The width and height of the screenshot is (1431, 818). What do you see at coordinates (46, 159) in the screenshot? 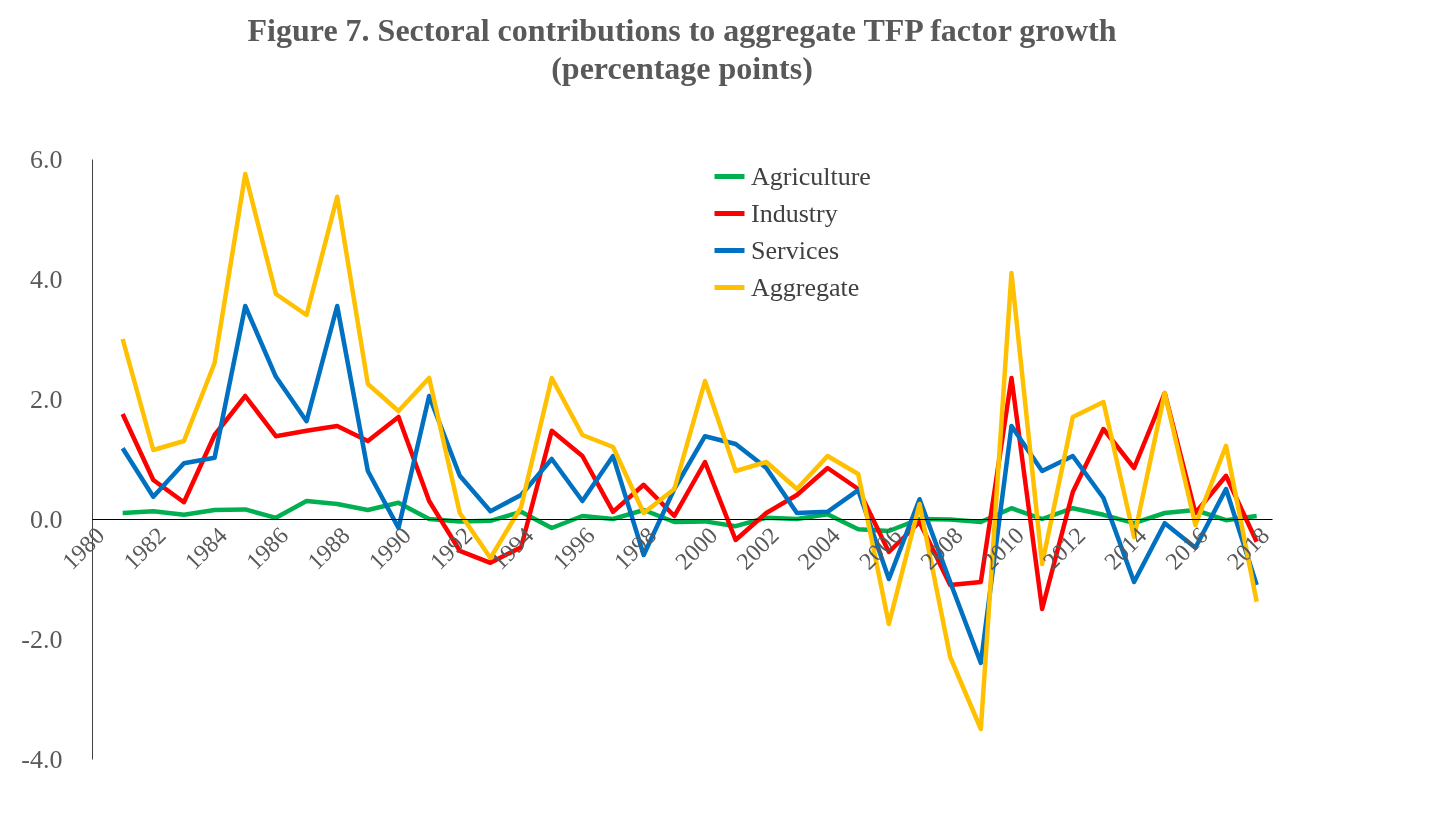
I see `y-tick-label: 6.0` at bounding box center [46, 159].